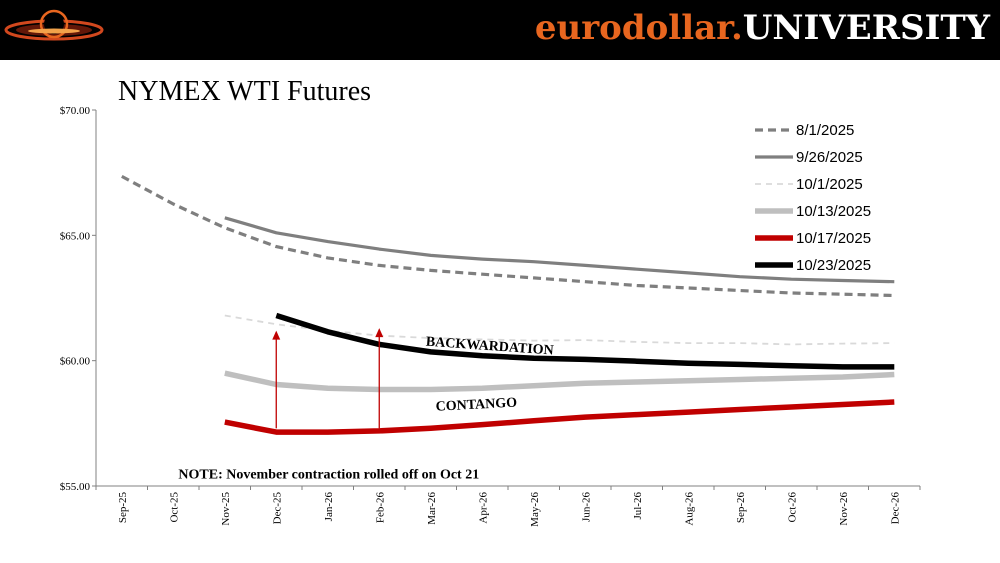  What do you see at coordinates (833, 238) in the screenshot?
I see `legend-label: 10/17/2025` at bounding box center [833, 238].